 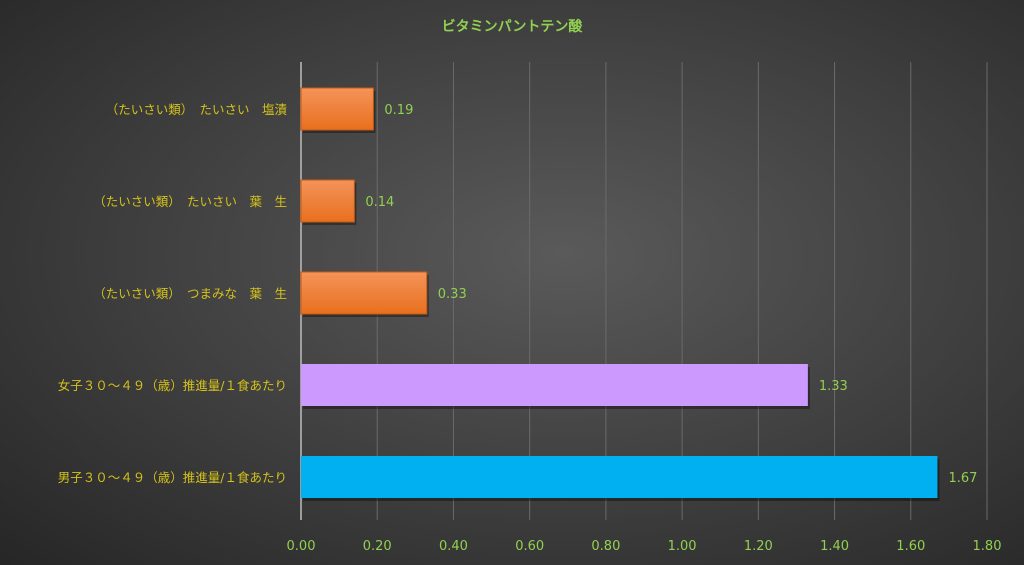 I want to click on data-label: 0.19, so click(x=398, y=110).